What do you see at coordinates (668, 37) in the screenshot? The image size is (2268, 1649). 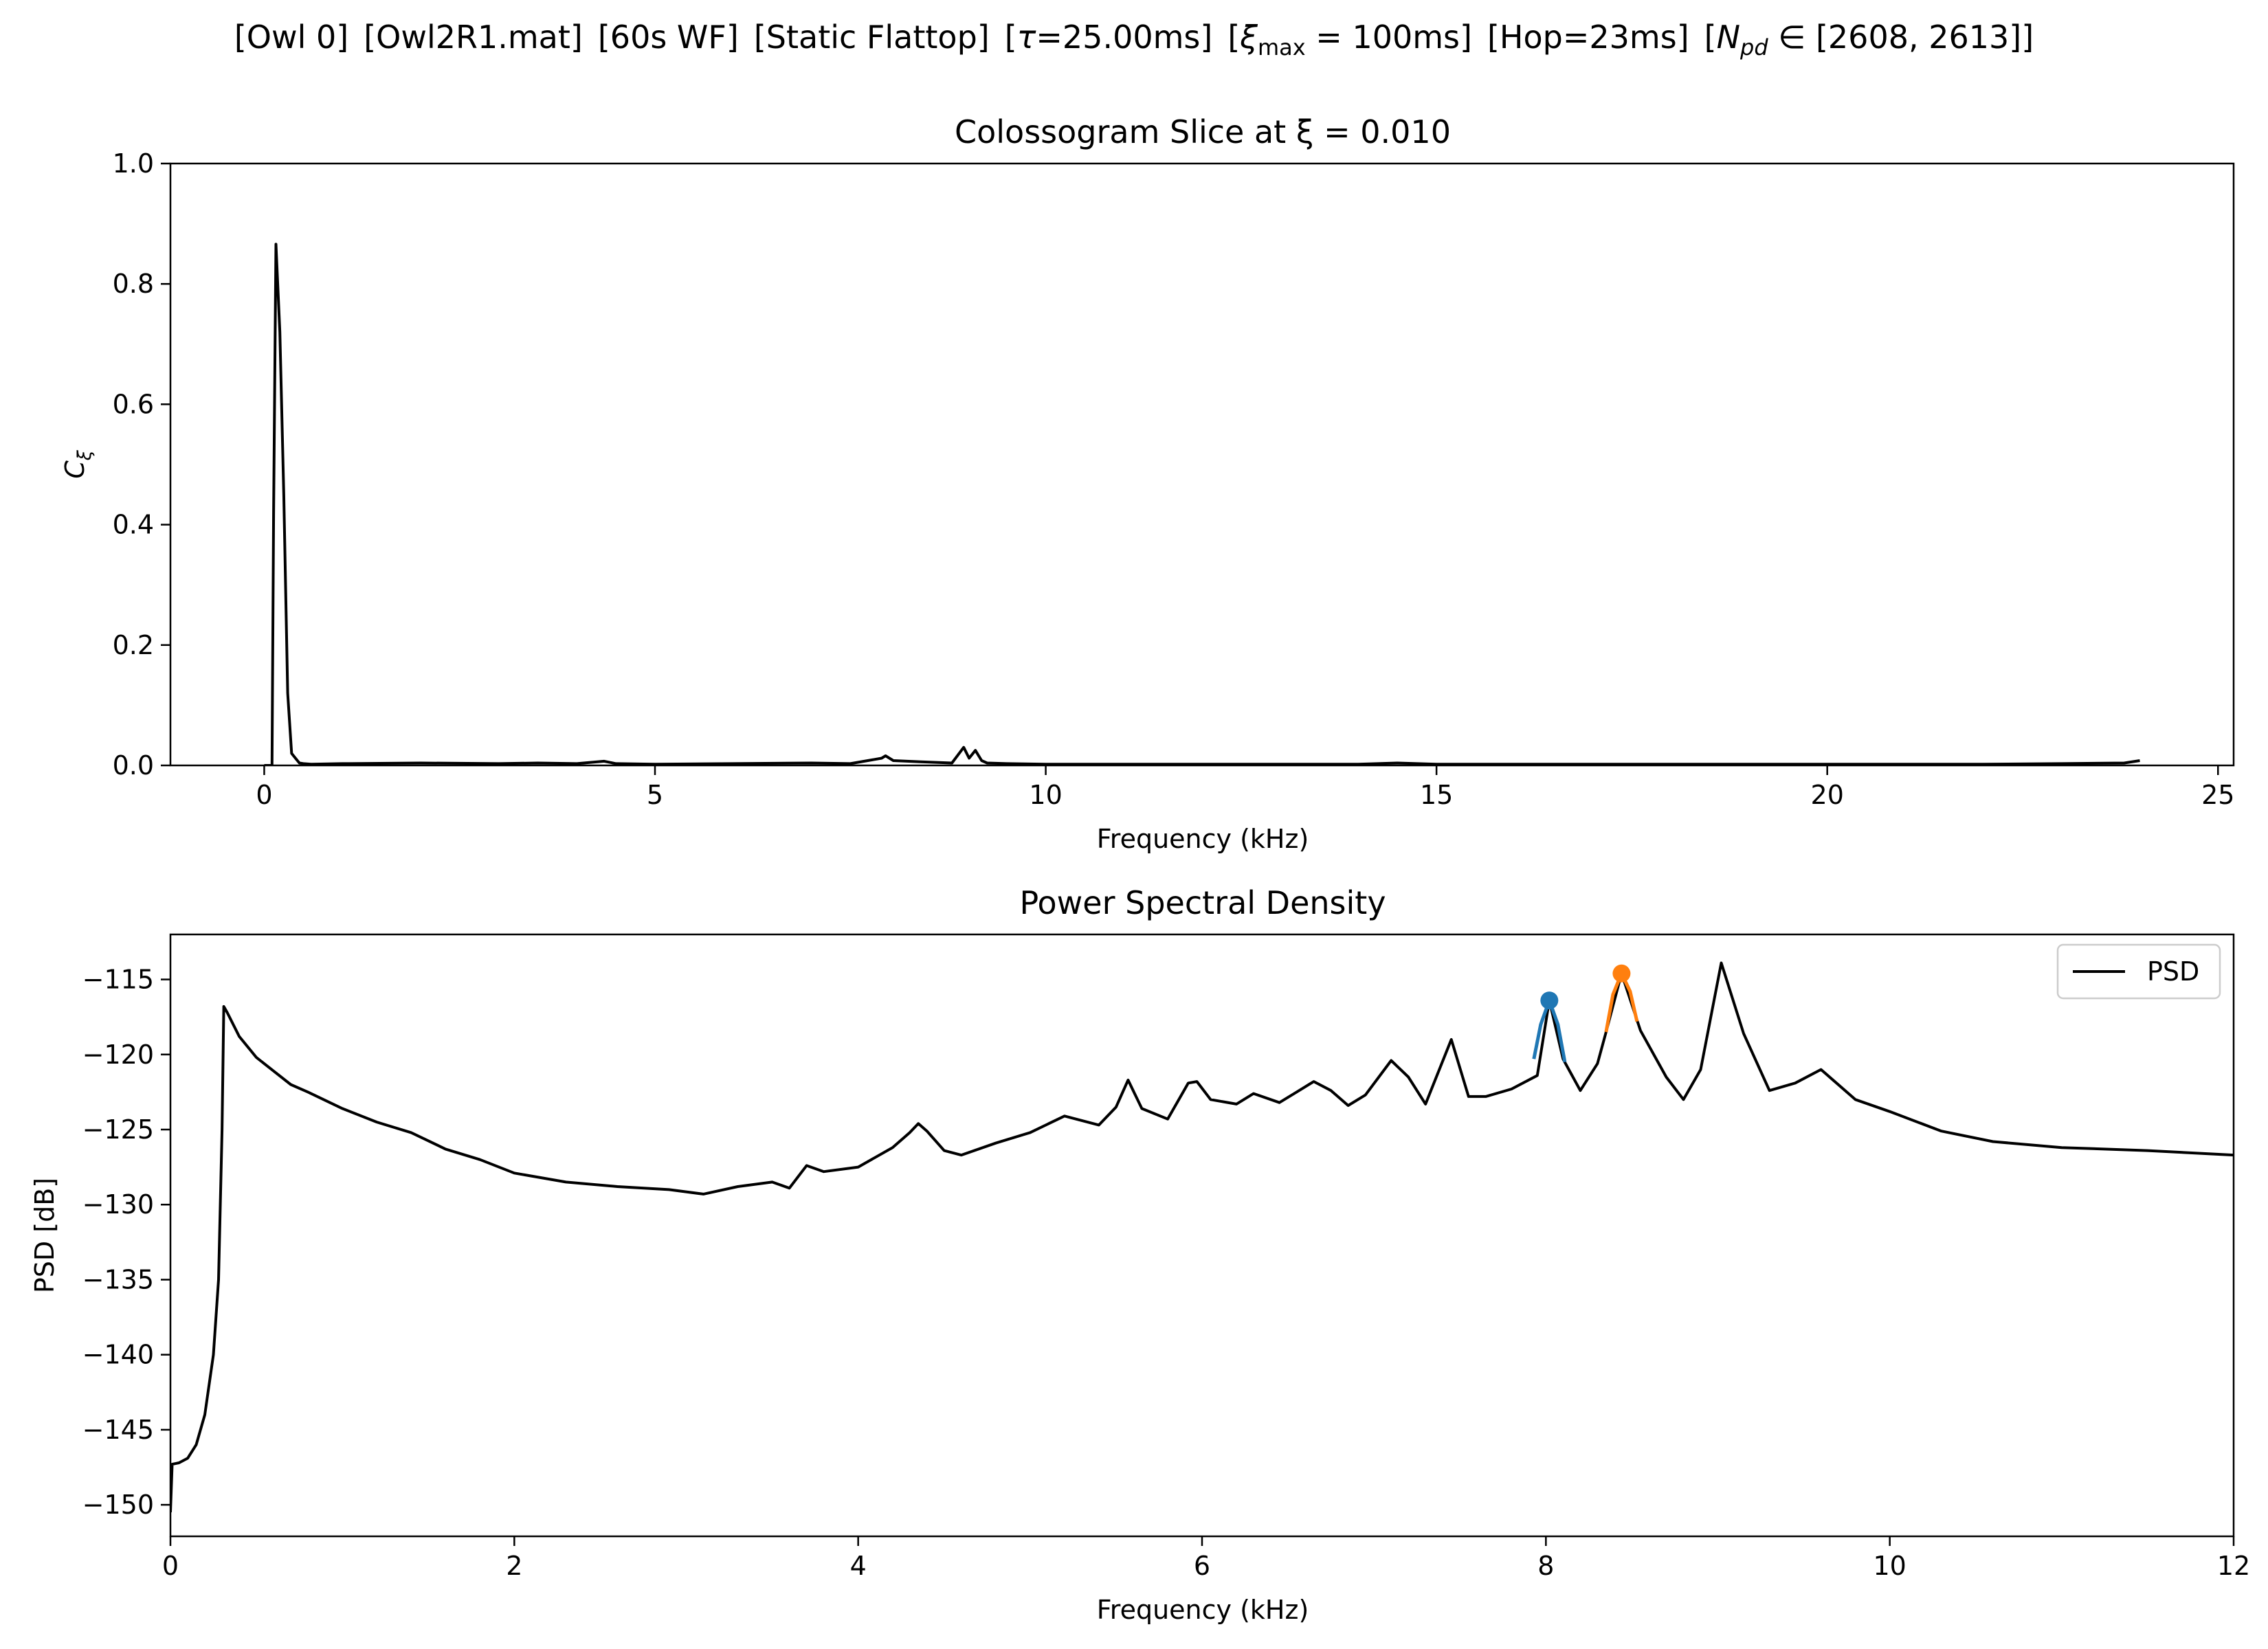 I see `suptitle-part: [60s WF]` at bounding box center [668, 37].